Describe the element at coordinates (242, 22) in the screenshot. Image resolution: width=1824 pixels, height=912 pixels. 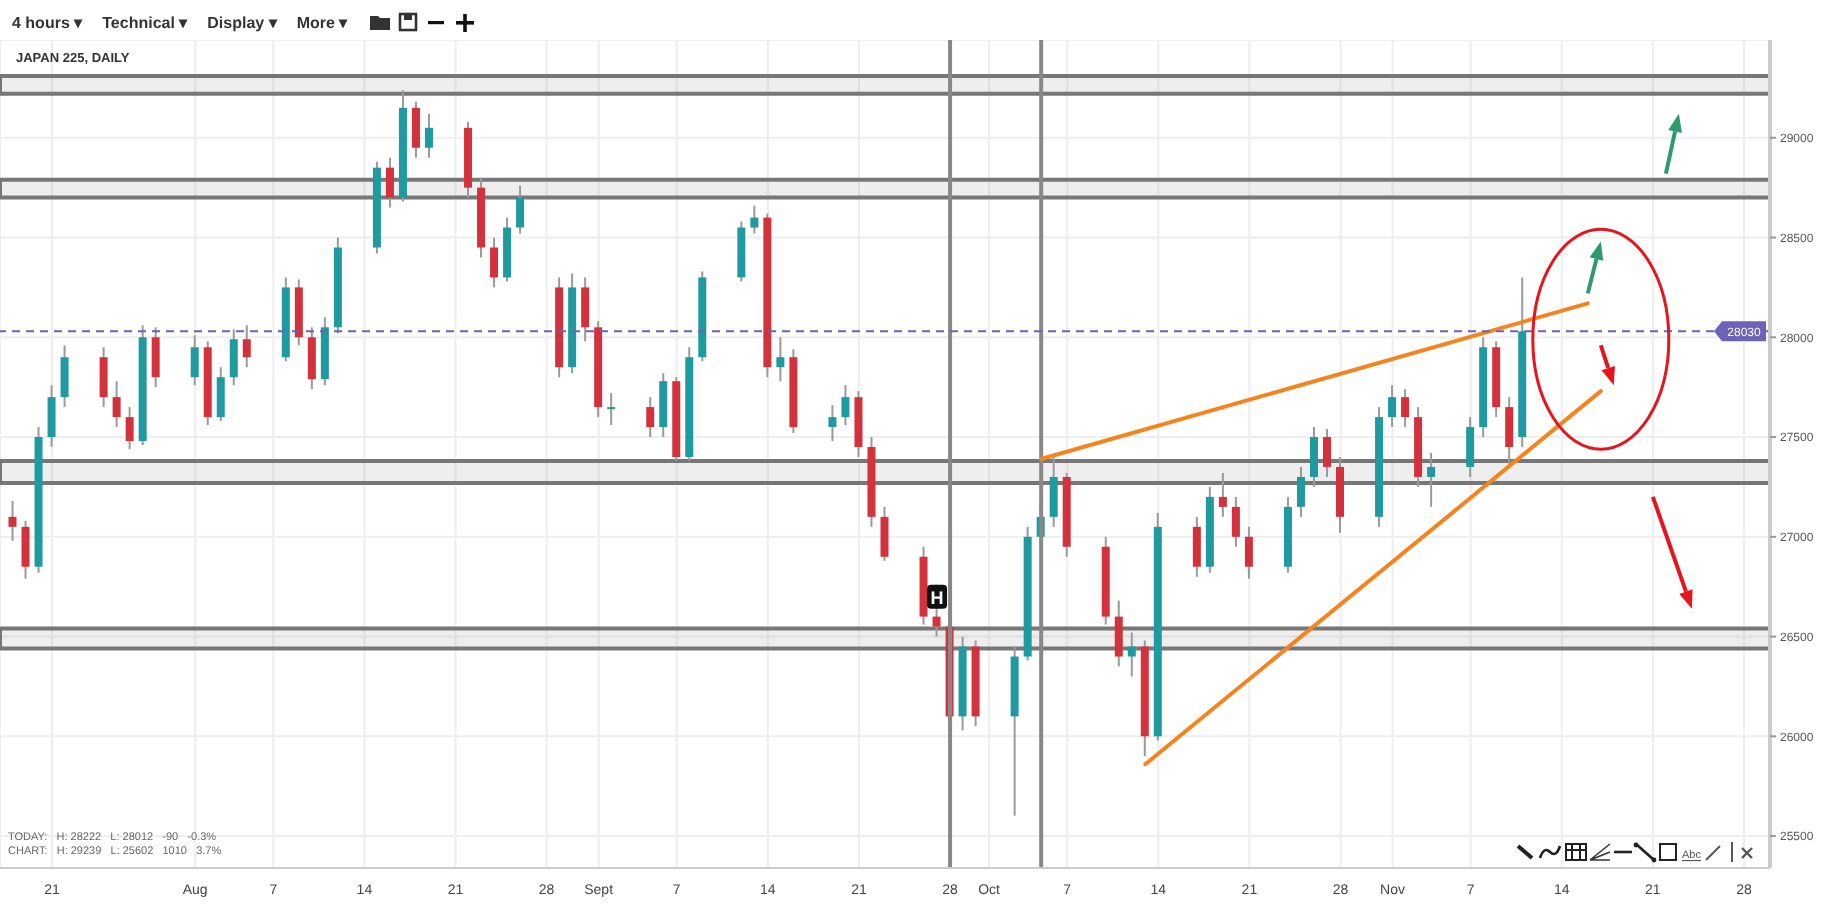
I see `text: Display ▾` at that location.